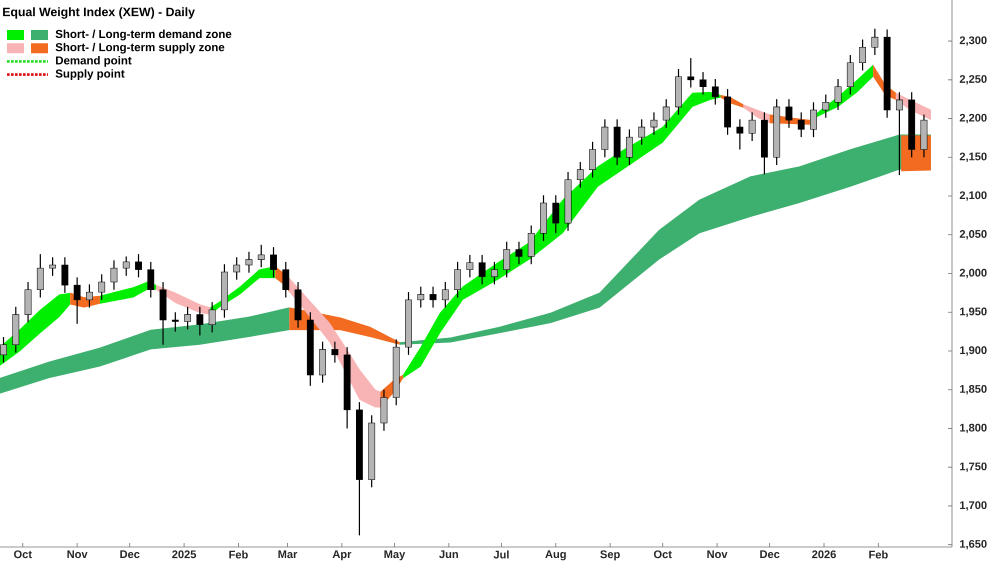 The height and width of the screenshot is (562, 1000). I want to click on y-tick-label: 1,800, so click(973, 429).